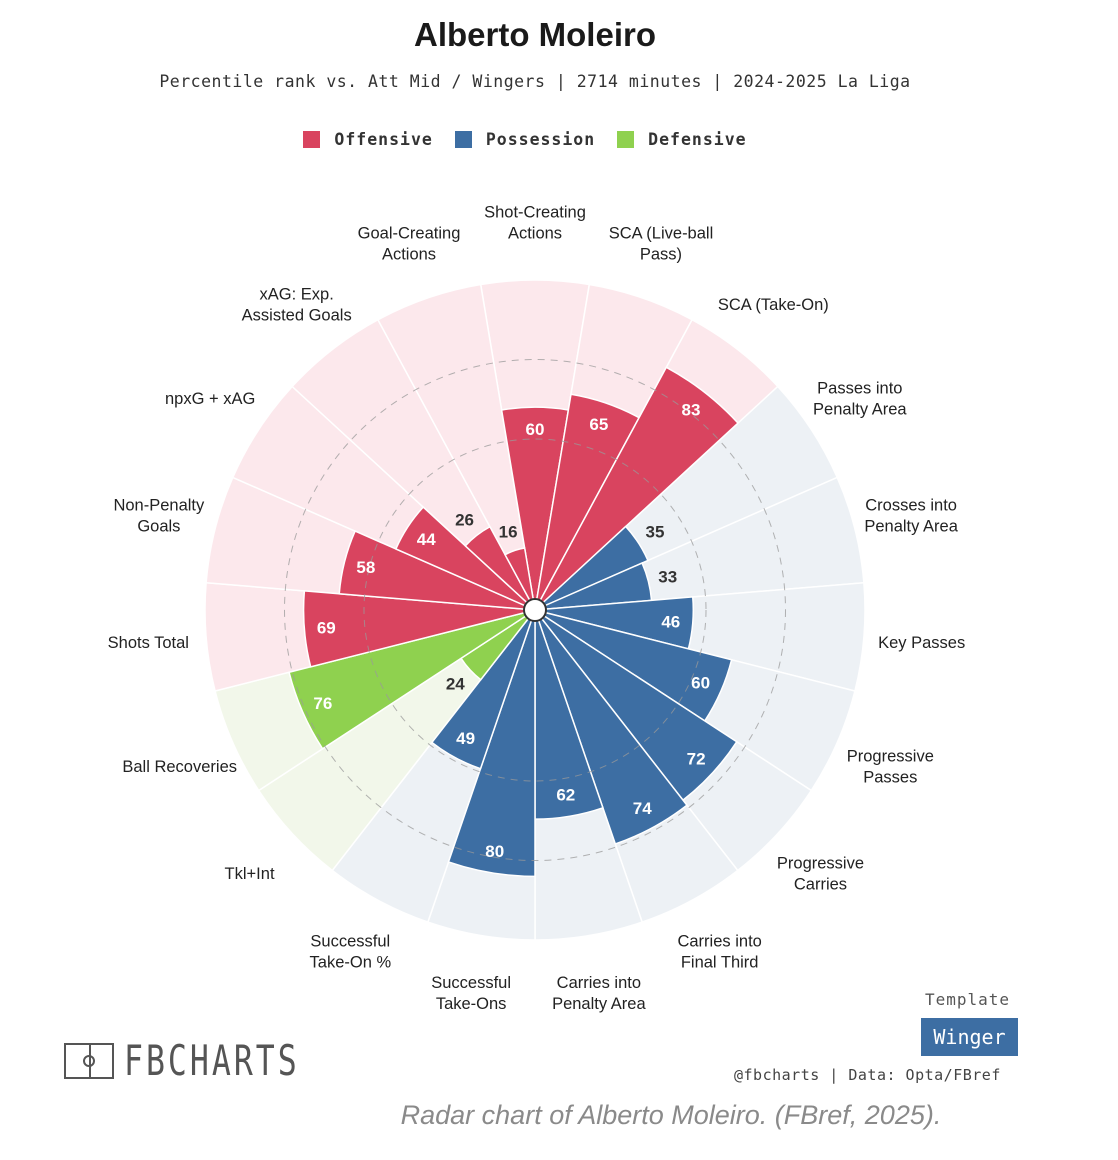 Image resolution: width=1118 pixels, height=1160 pixels. Describe the element at coordinates (626, 139) in the screenshot. I see `legend-swatch-defensive` at that location.